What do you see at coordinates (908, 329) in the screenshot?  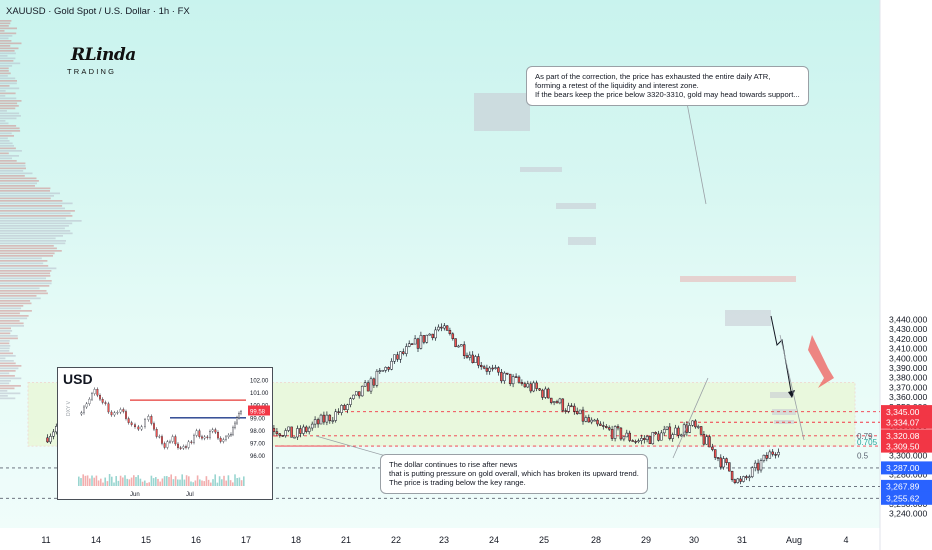 I see `y-tick-label: 3,430.000` at bounding box center [908, 329].